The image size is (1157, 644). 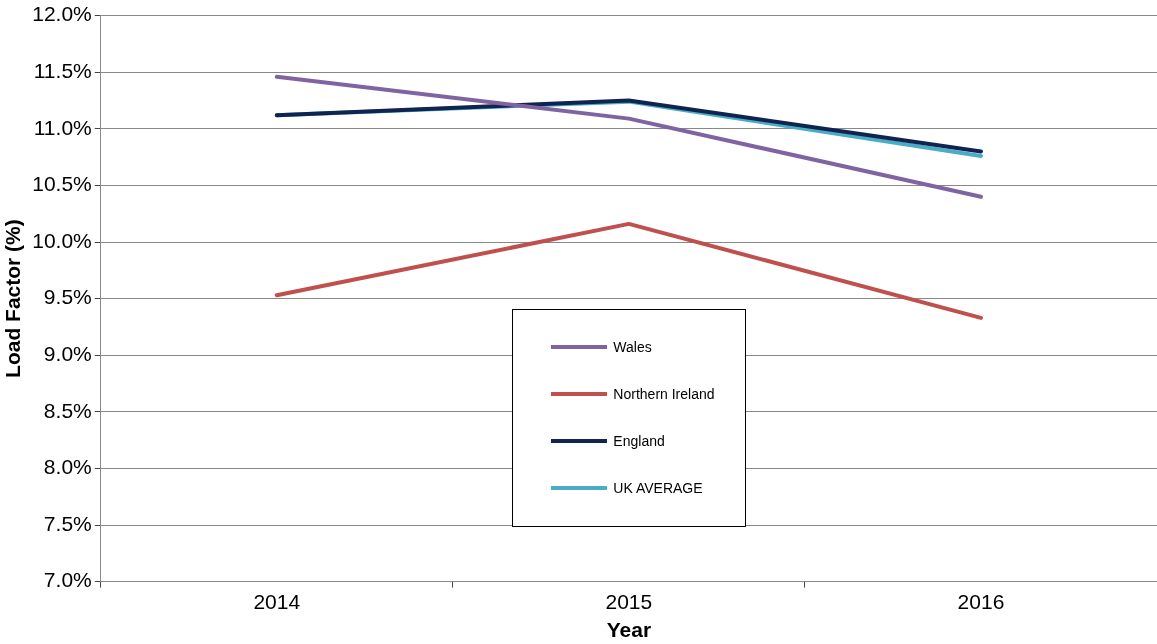 What do you see at coordinates (664, 394) in the screenshot?
I see `legend-label: Northern Ireland` at bounding box center [664, 394].